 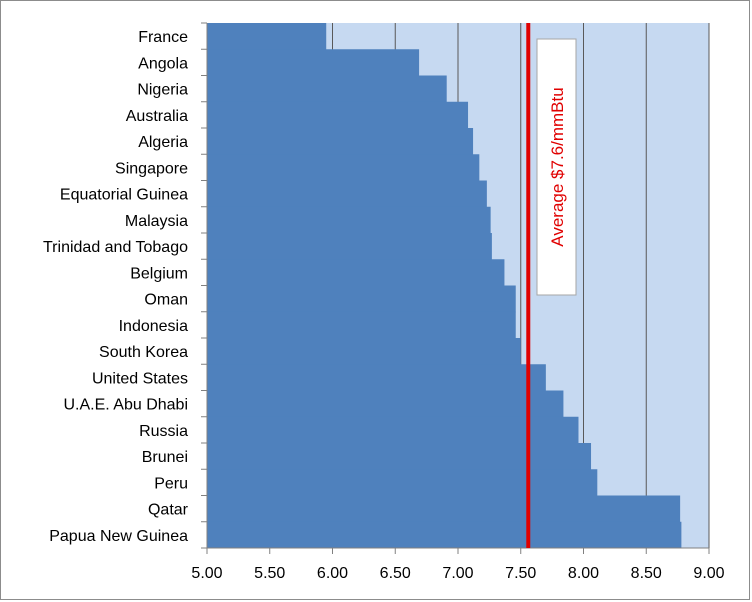 What do you see at coordinates (646, 573) in the screenshot?
I see `x-tick-label: 8.50` at bounding box center [646, 573].